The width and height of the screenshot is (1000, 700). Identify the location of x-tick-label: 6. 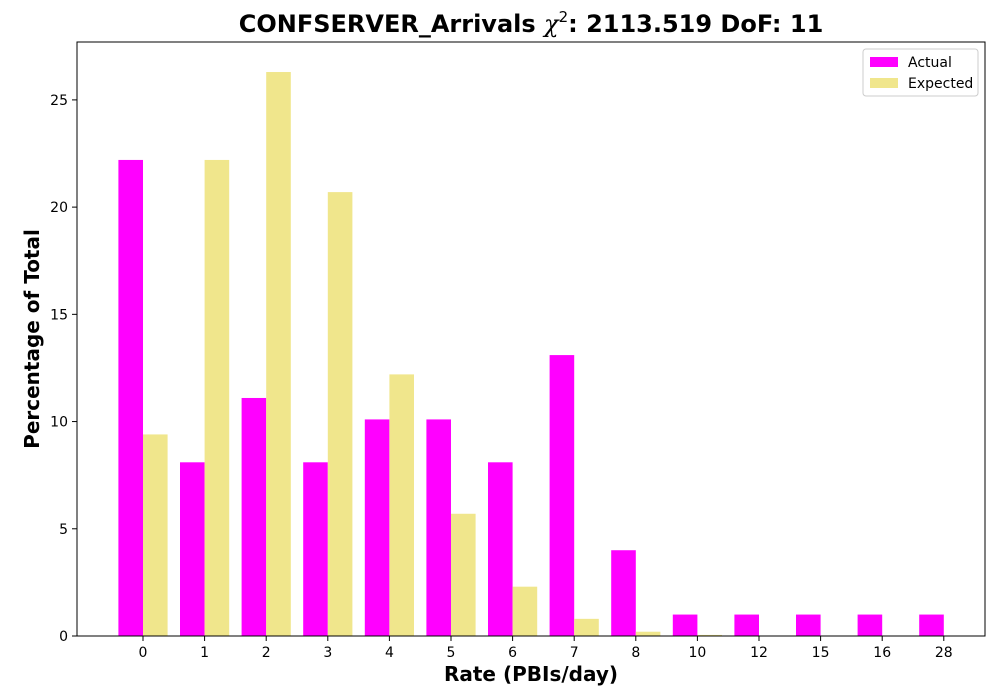
(512, 653).